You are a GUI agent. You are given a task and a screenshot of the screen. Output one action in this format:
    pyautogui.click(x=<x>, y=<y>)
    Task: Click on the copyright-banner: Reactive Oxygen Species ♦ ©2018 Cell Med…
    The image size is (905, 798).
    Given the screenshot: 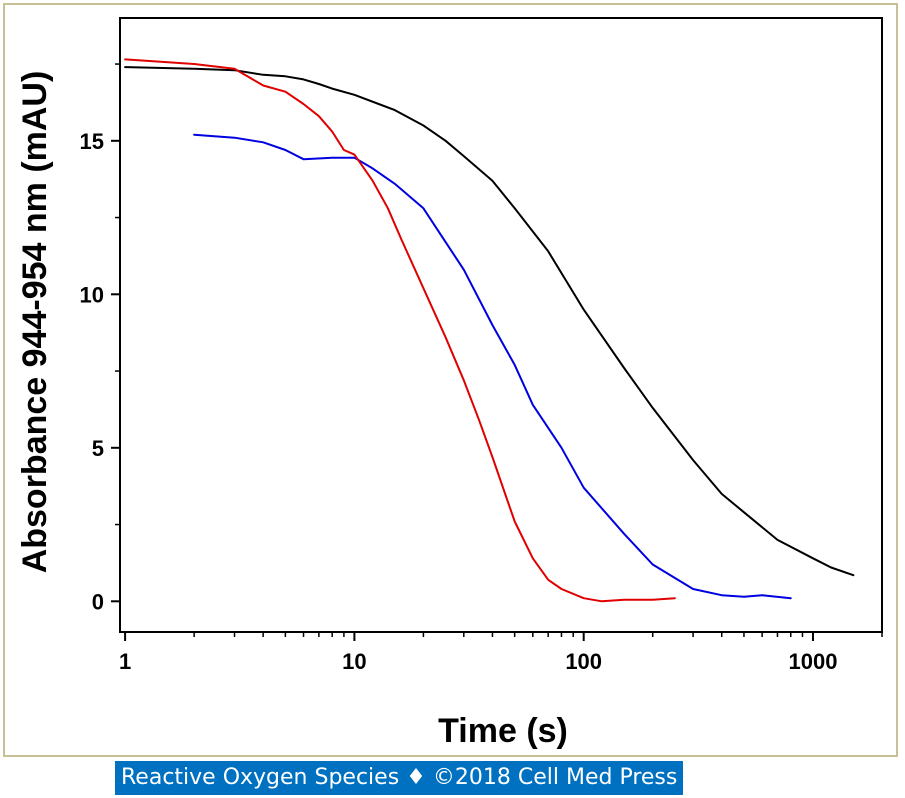 What is the action you would take?
    pyautogui.click(x=399, y=778)
    